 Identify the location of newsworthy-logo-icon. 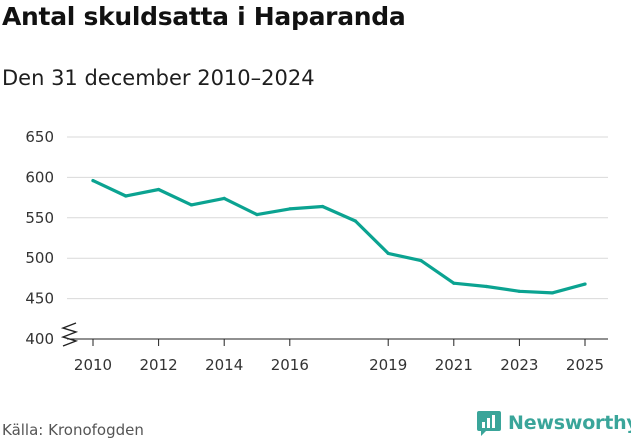
(489, 423).